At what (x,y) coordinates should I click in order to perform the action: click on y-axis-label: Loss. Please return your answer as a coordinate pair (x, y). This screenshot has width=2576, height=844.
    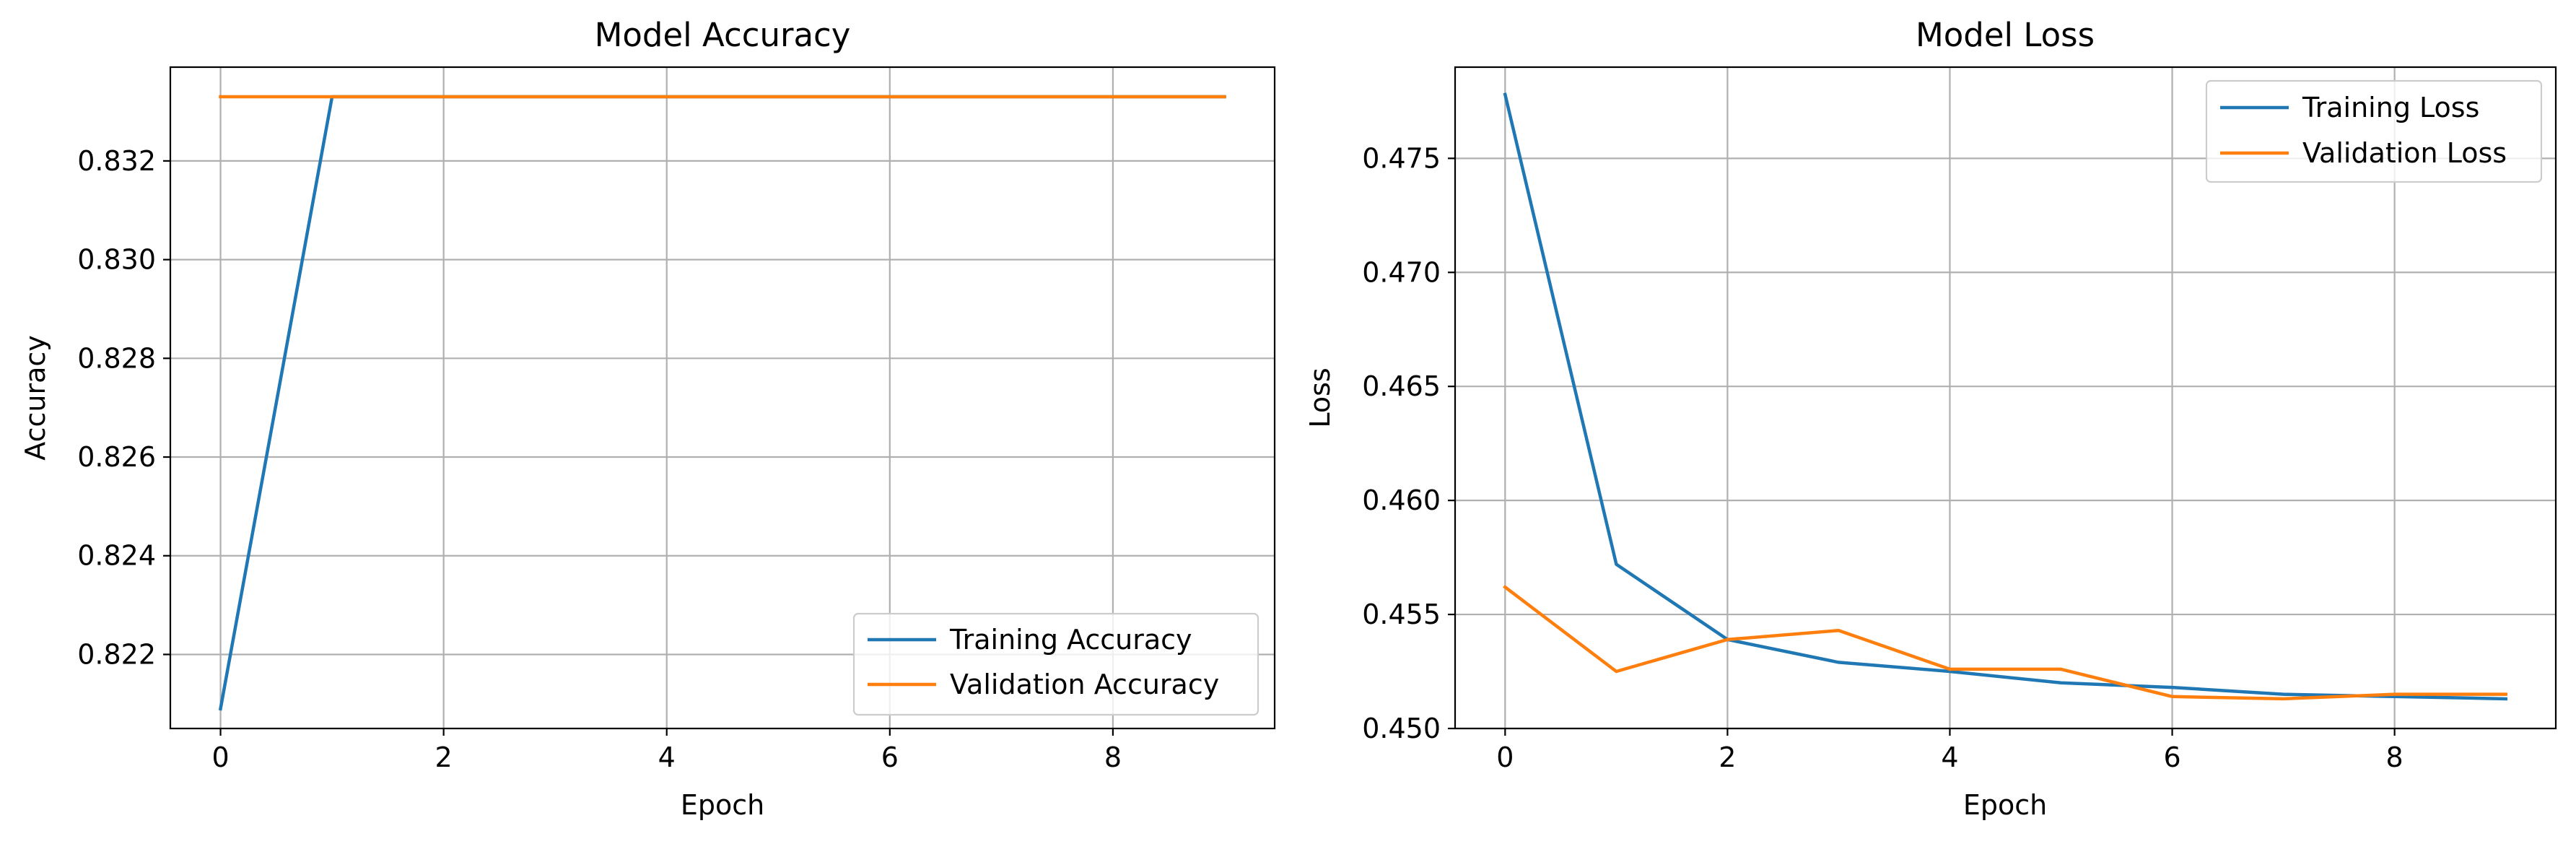
    Looking at the image, I should click on (1320, 397).